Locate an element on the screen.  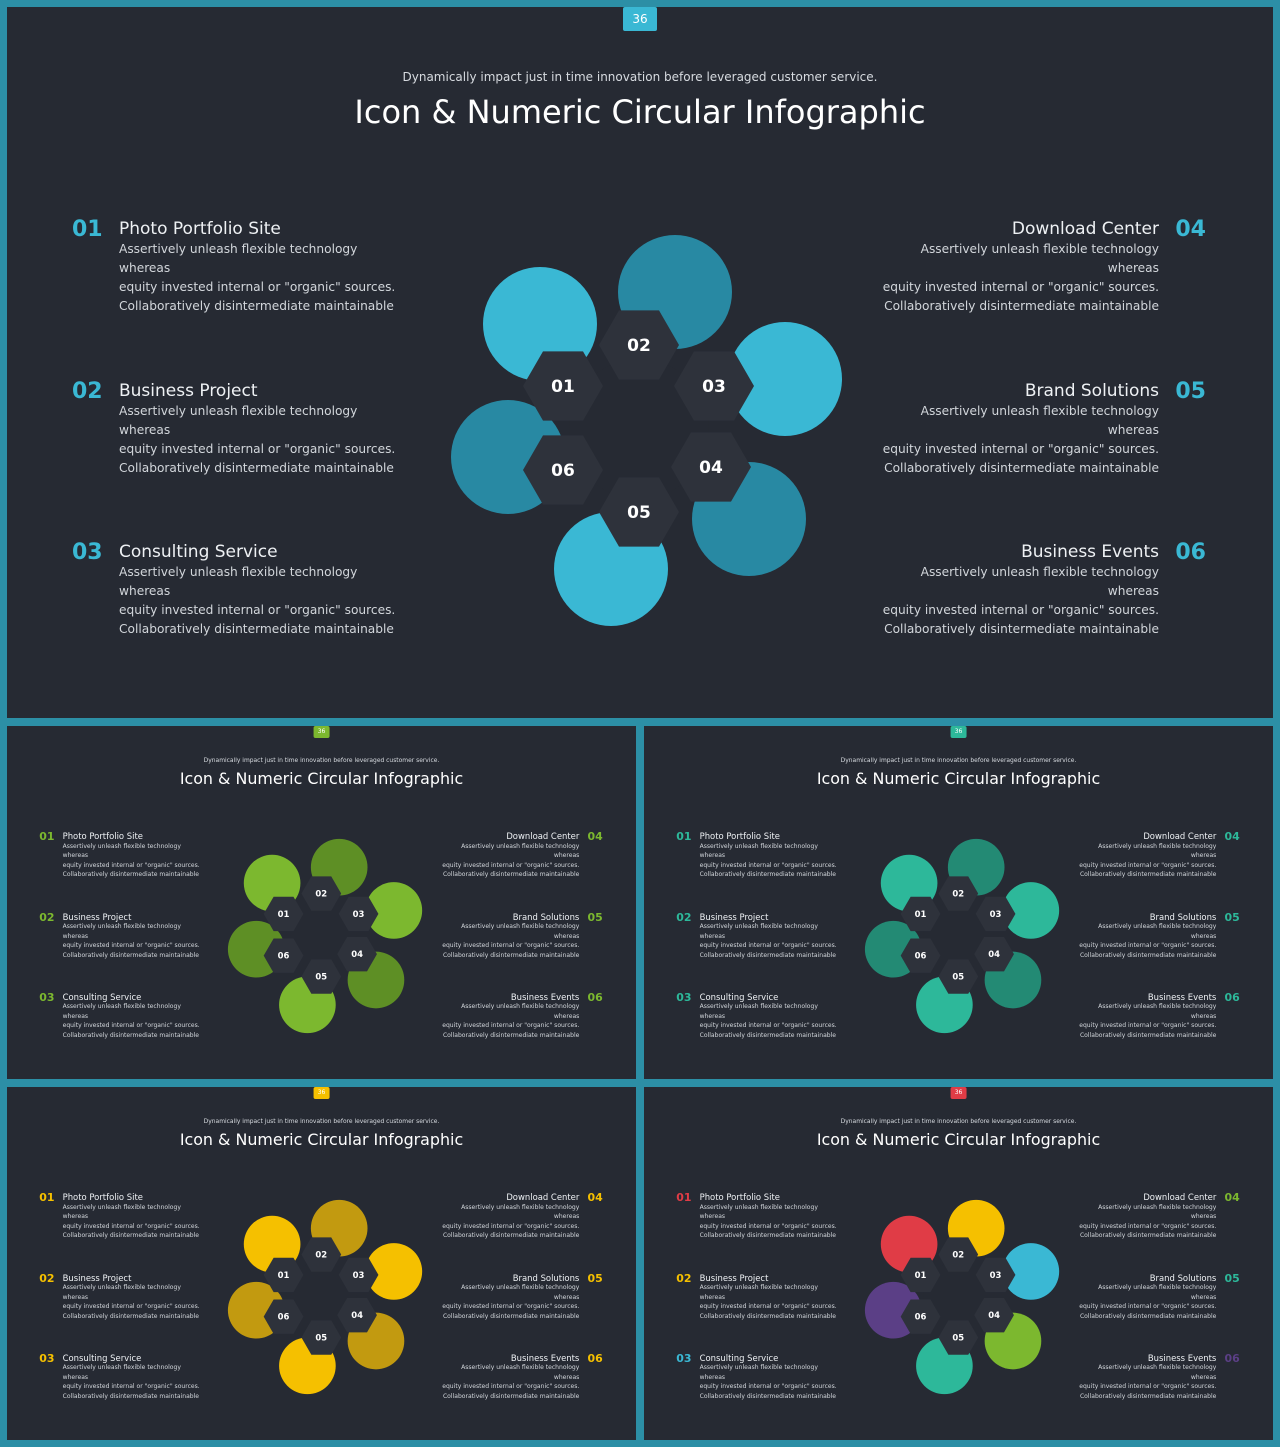
item-number: 01 is located at coordinates (47, 837).